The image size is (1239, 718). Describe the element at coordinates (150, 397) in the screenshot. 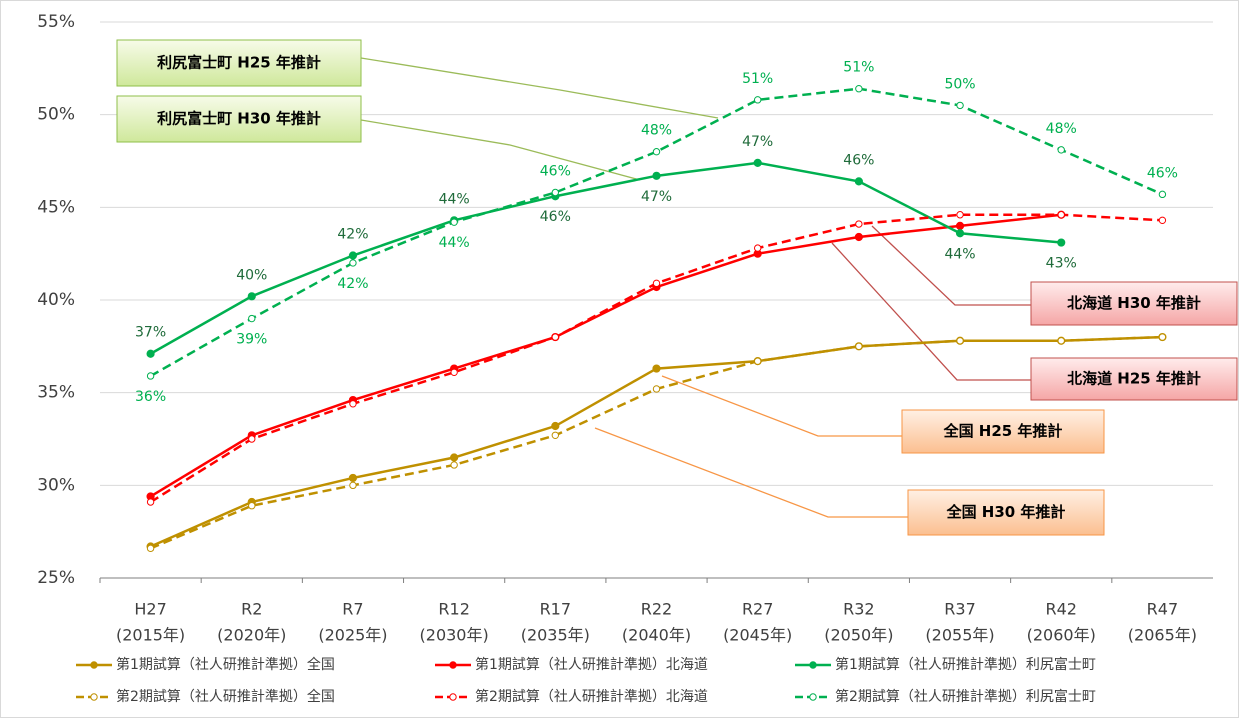

I see `data-label: 36%` at that location.